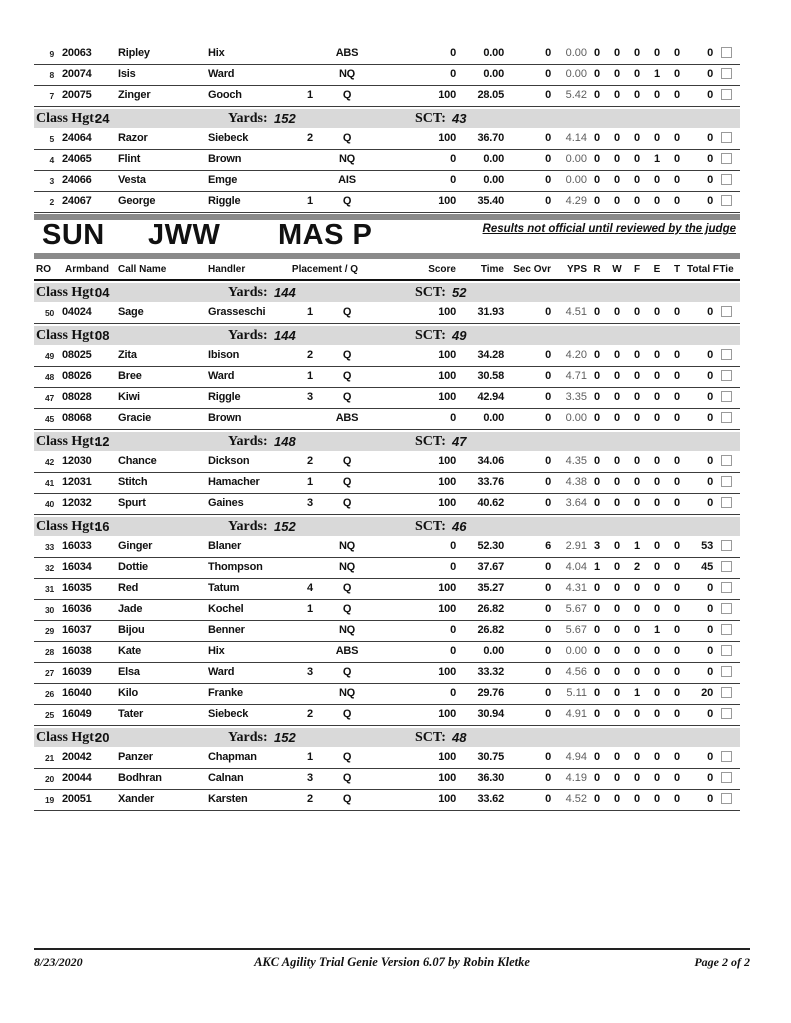  I want to click on time-value: 31.93, so click(490, 312).